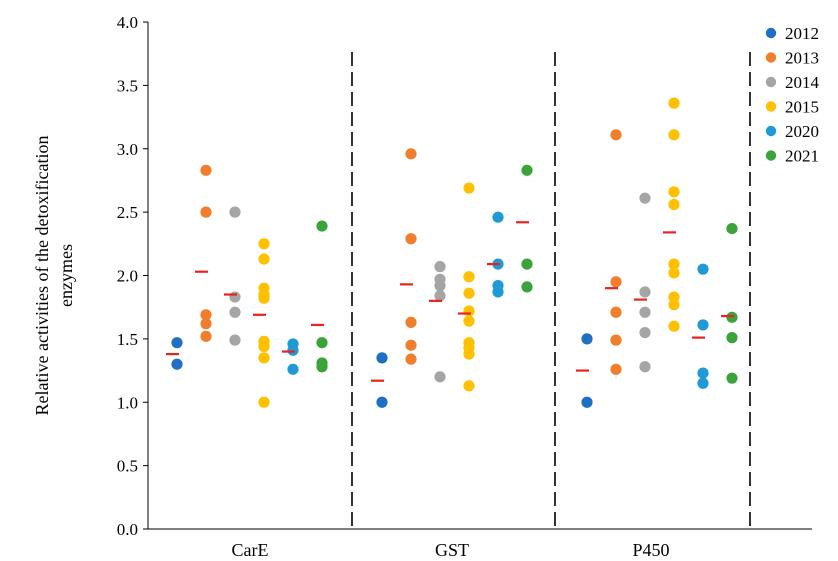 This screenshot has height=561, width=838. What do you see at coordinates (127, 466) in the screenshot?
I see `y-tick-label: 0.5` at bounding box center [127, 466].